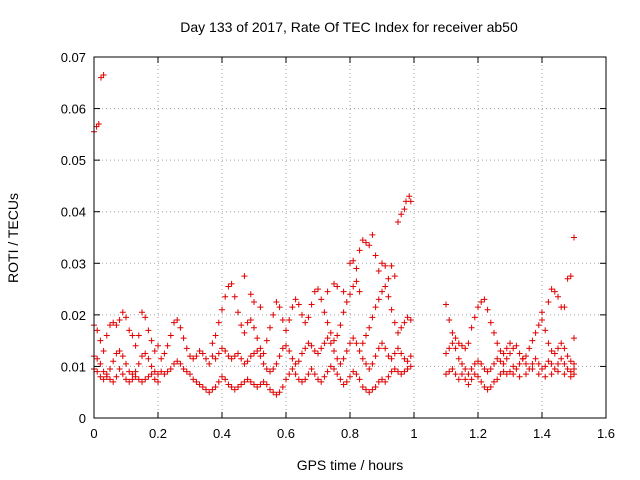 The image size is (640, 480). What do you see at coordinates (13, 238) in the screenshot?
I see `y-axis-label: ROTI / TECUs` at bounding box center [13, 238].